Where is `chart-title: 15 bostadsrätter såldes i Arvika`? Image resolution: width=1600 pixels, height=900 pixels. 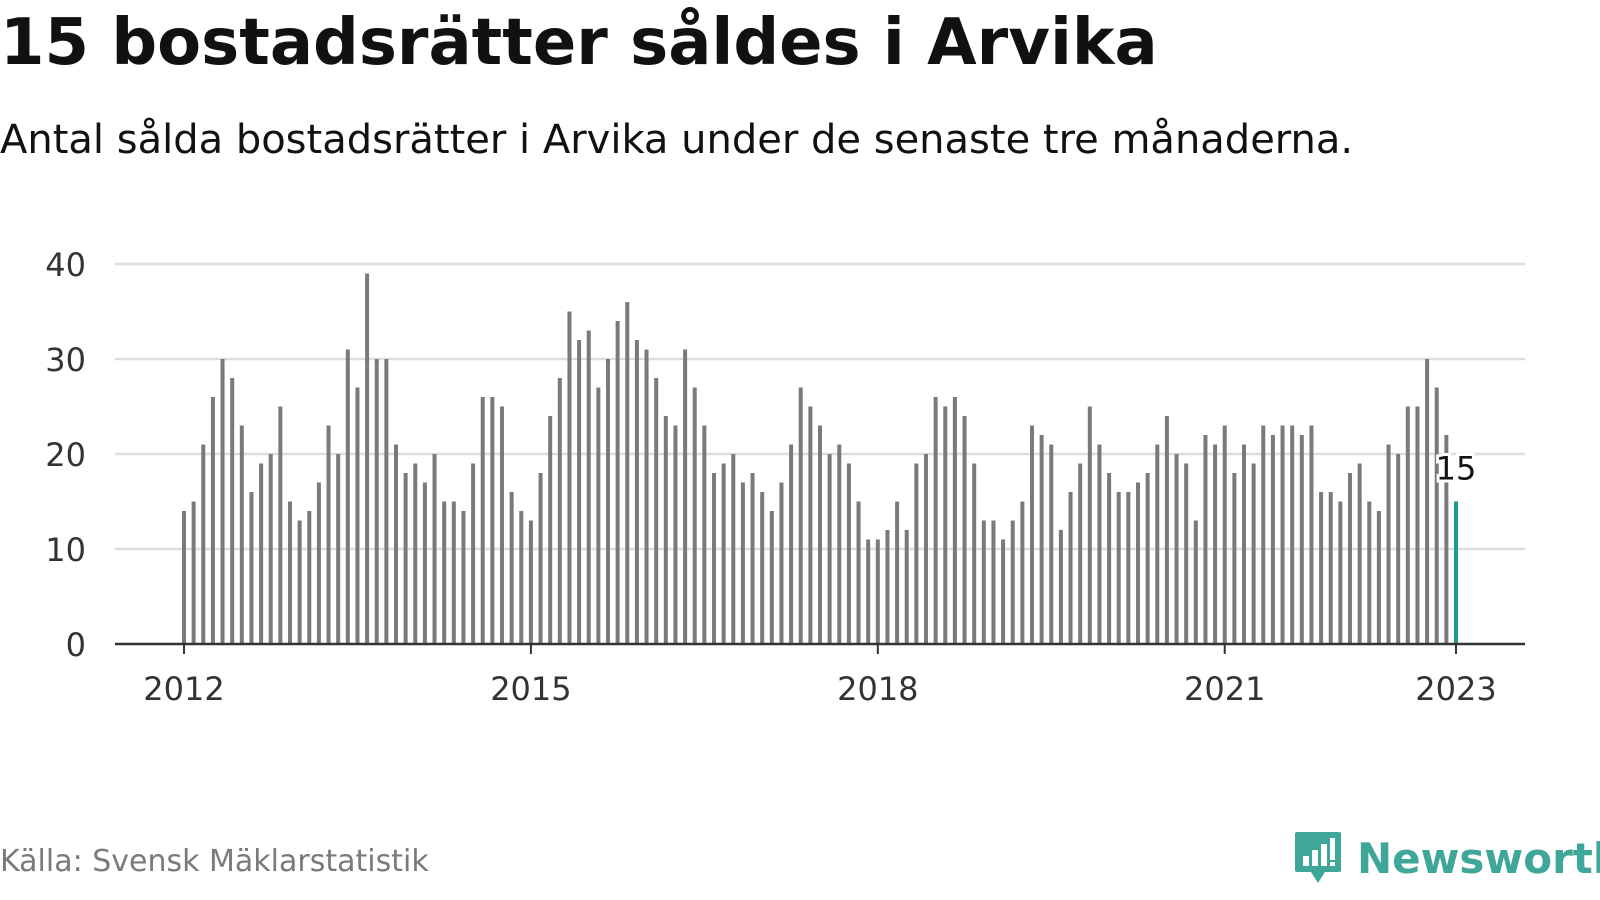
chart-title: 15 bostadsrätter såldes i Arvika is located at coordinates (579, 43).